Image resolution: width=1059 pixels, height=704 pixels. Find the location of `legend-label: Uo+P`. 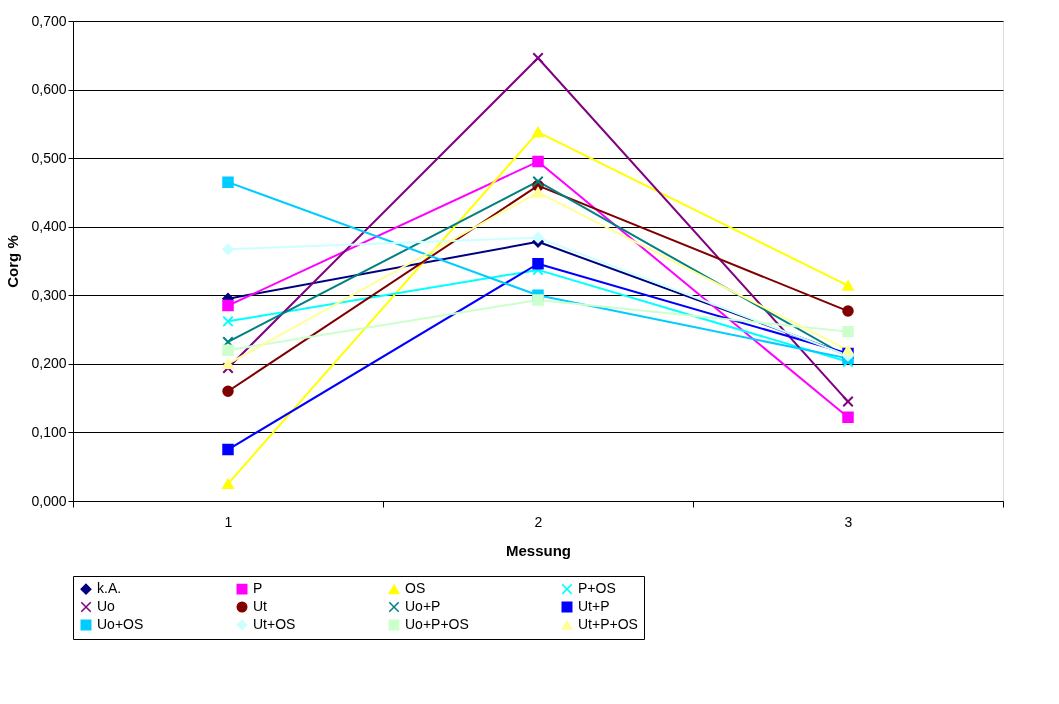

legend-label: Uo+P is located at coordinates (423, 606).